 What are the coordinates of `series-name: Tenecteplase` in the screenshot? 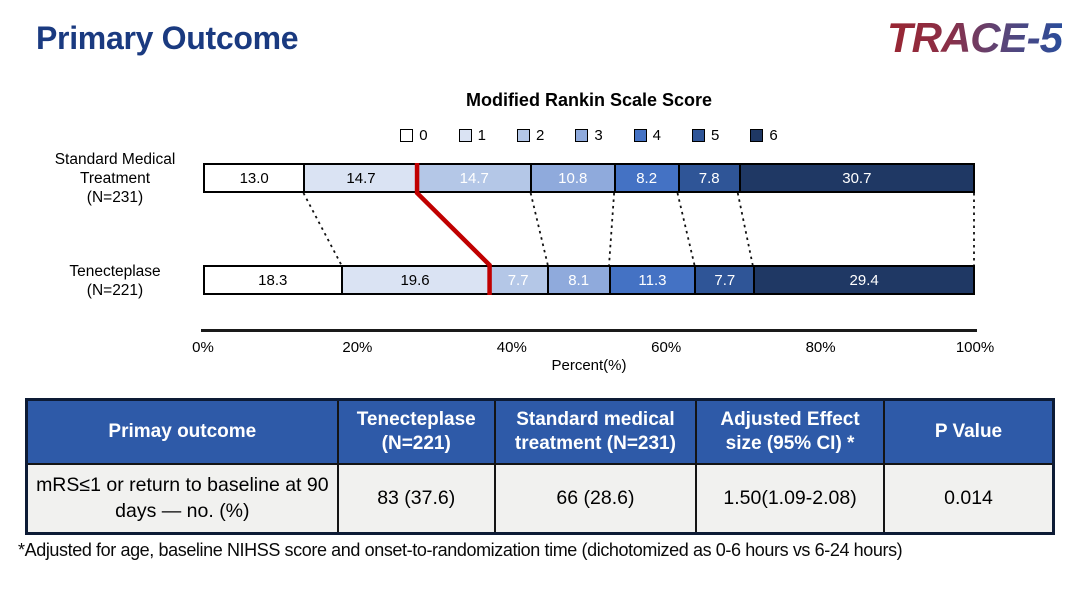 It's located at (115, 271).